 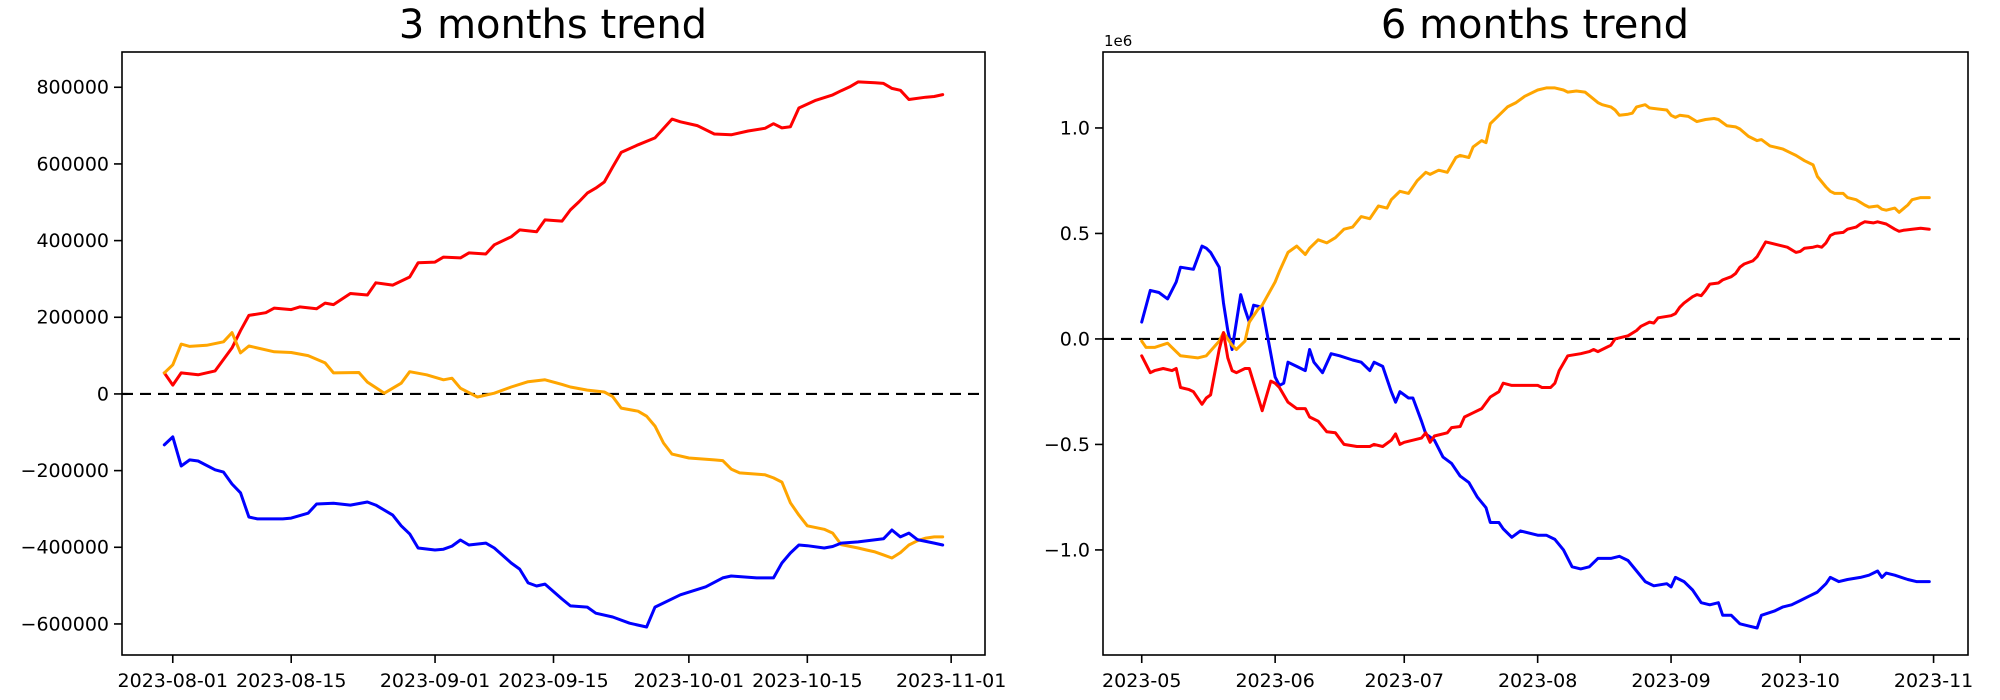 What do you see at coordinates (1799, 681) in the screenshot?
I see `x-tick-label: 2023-10` at bounding box center [1799, 681].